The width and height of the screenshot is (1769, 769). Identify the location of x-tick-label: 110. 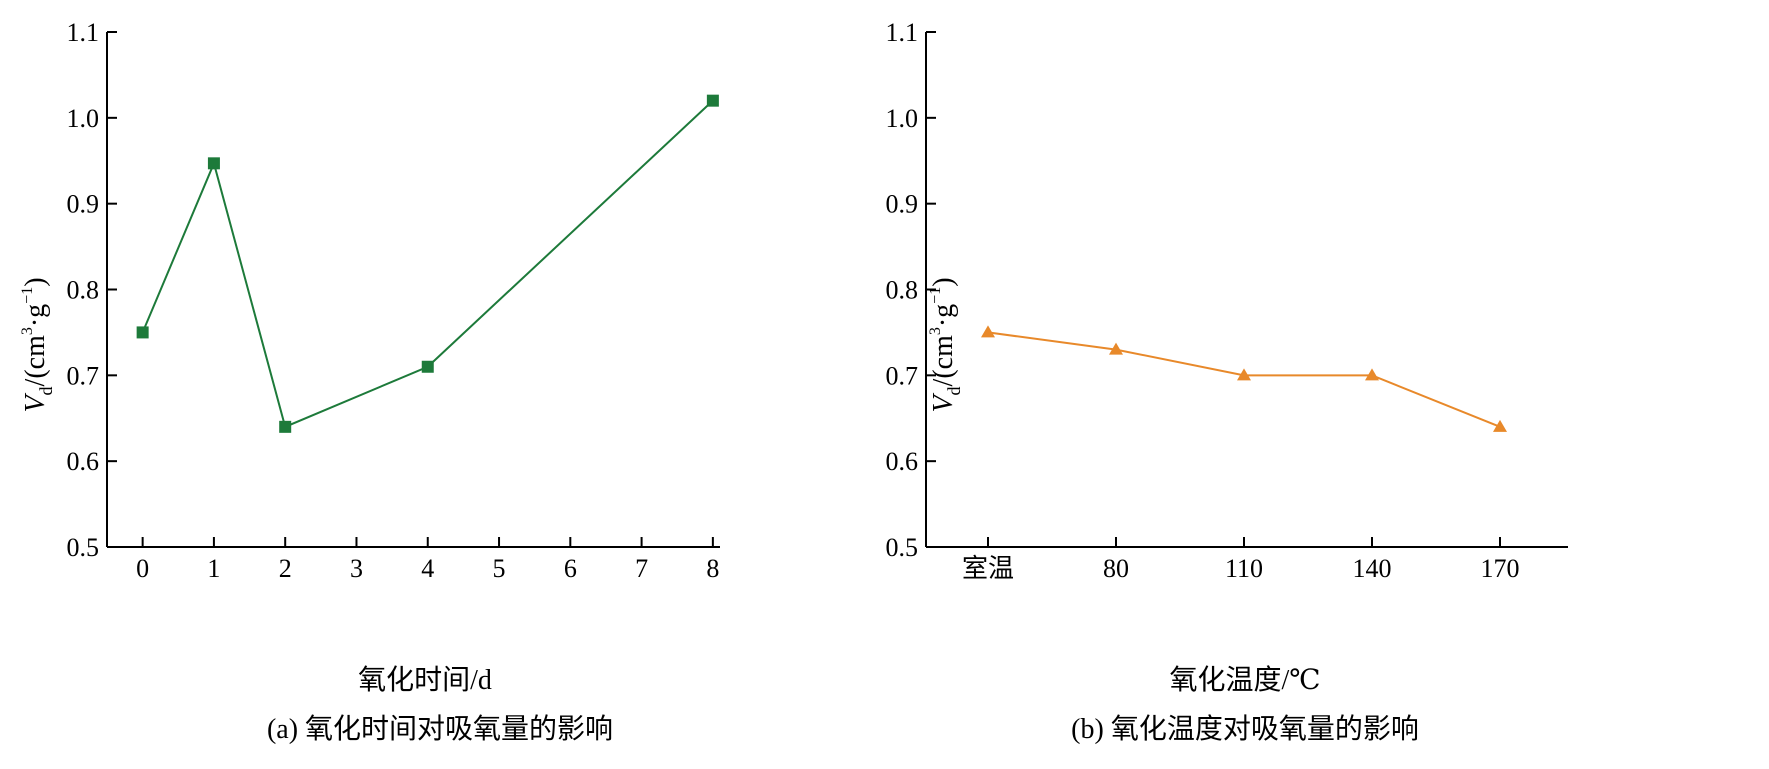
(1244, 568).